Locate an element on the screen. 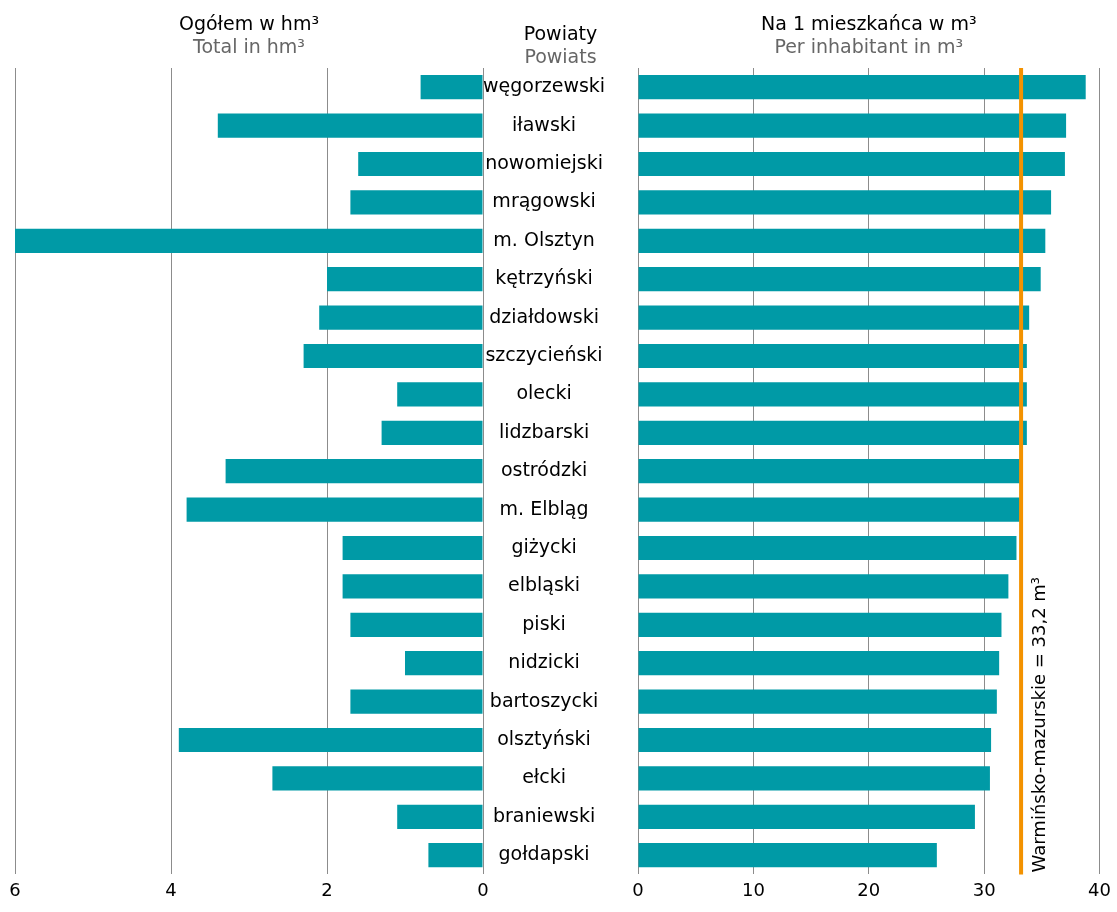  y-tick-label: bartoszycki is located at coordinates (544, 699).